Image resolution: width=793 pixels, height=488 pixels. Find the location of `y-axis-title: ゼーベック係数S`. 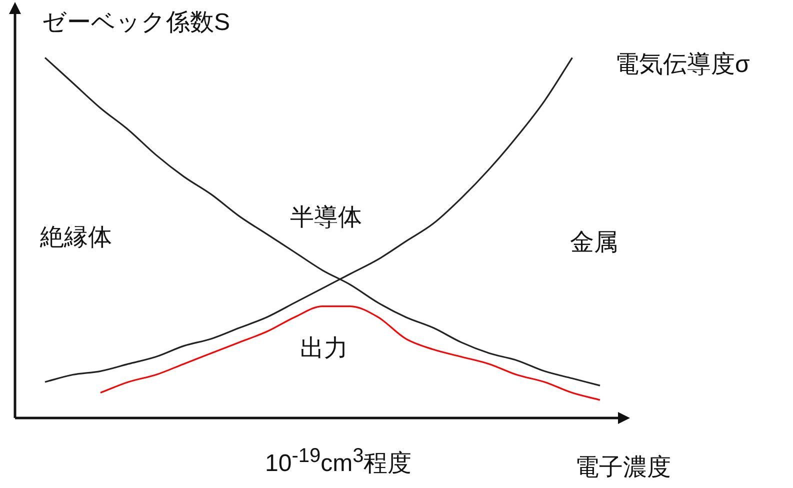

y-axis-title: ゼーベック係数S is located at coordinates (136, 22).